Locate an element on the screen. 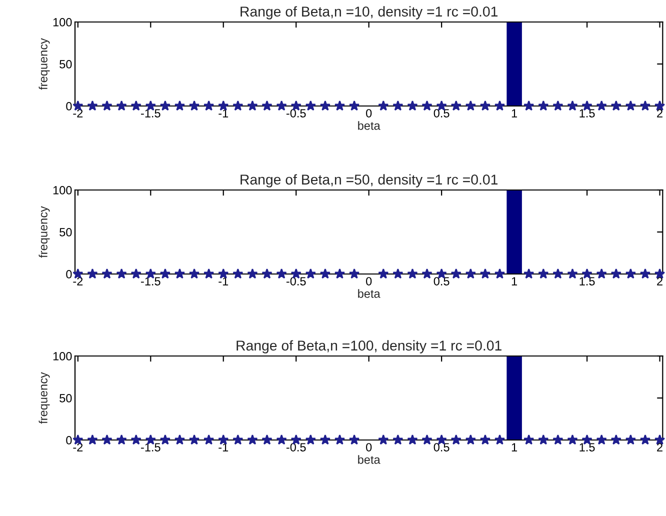 The height and width of the screenshot is (516, 666). chart-title: Range of Beta,n =50, density =1 rc =0.01 is located at coordinates (369, 181).